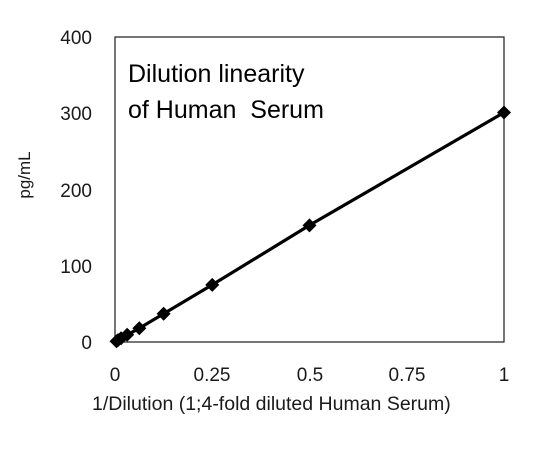 The height and width of the screenshot is (450, 538). I want to click on y-axis-label: pg/mL, so click(24, 174).